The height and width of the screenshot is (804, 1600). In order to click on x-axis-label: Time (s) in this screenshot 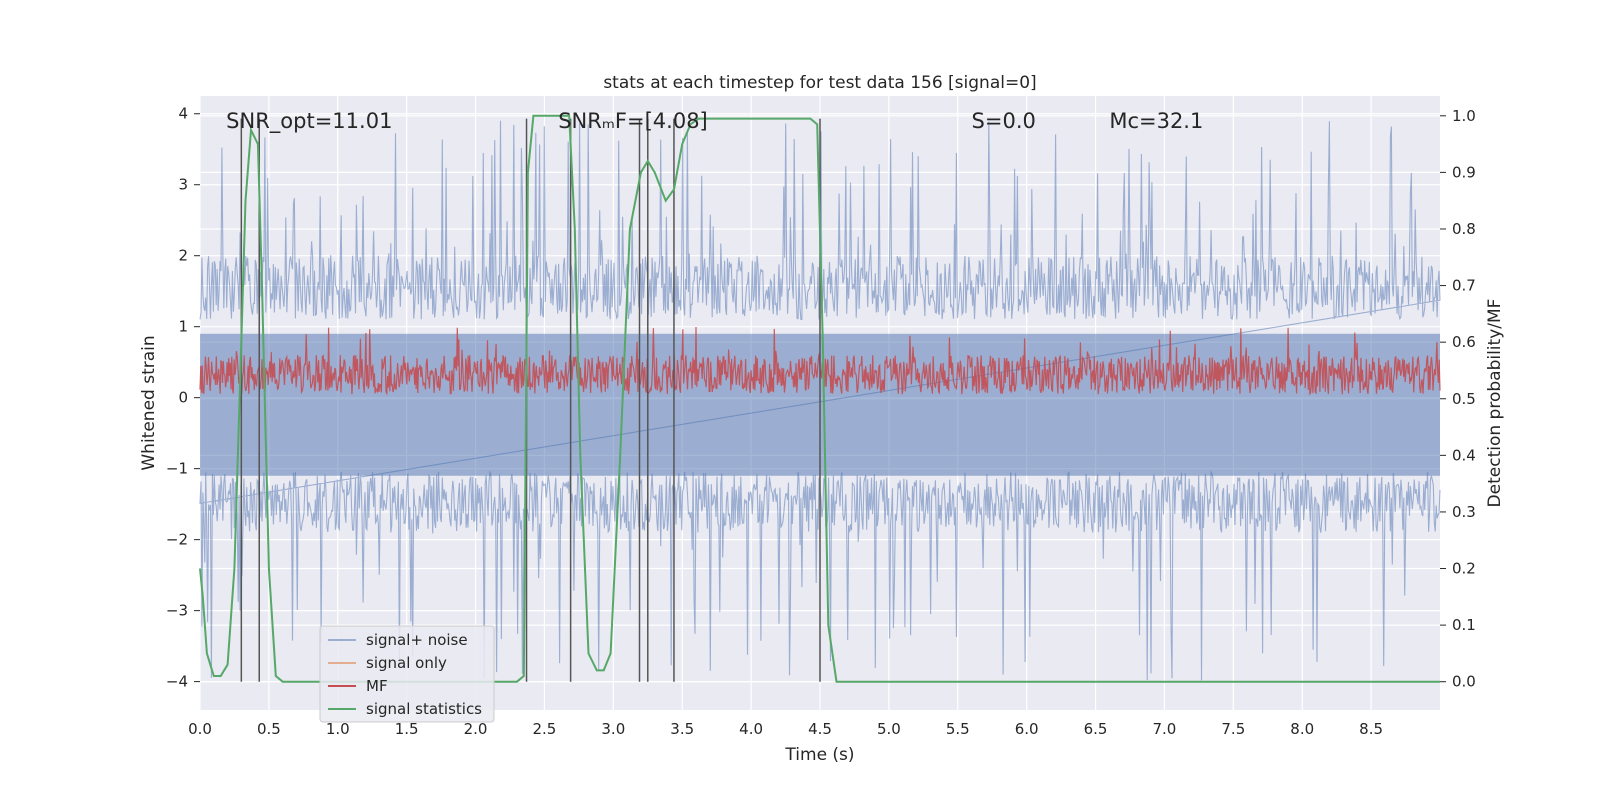, I will do `click(819, 755)`.